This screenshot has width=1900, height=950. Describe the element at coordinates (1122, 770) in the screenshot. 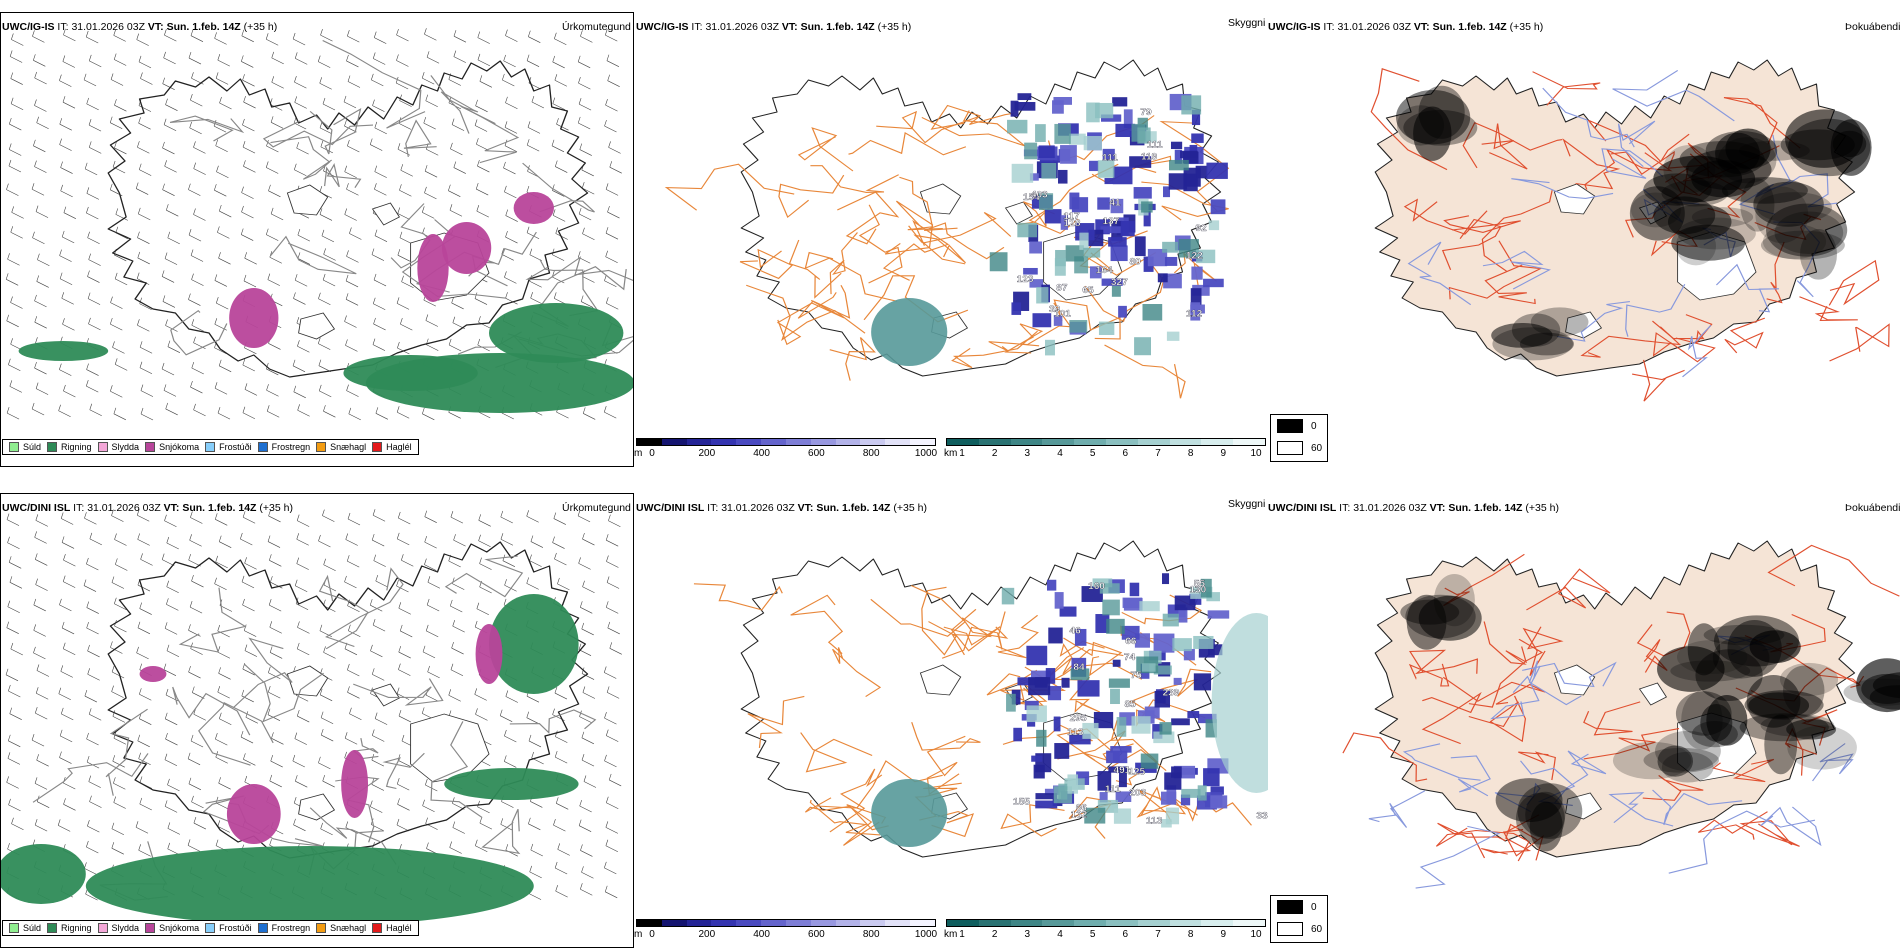

I see `visibility-value-label: 491` at that location.